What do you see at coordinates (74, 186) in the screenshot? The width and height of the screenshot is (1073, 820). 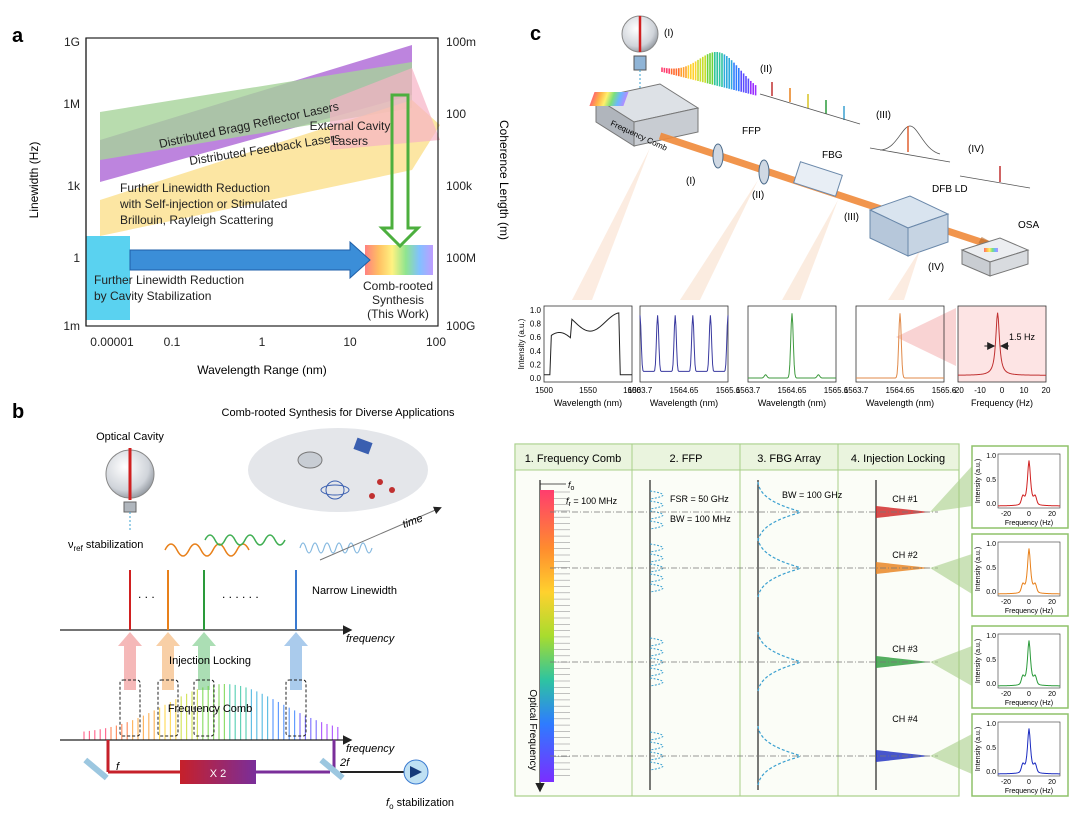 I see `y-left-tick: 1k` at bounding box center [74, 186].